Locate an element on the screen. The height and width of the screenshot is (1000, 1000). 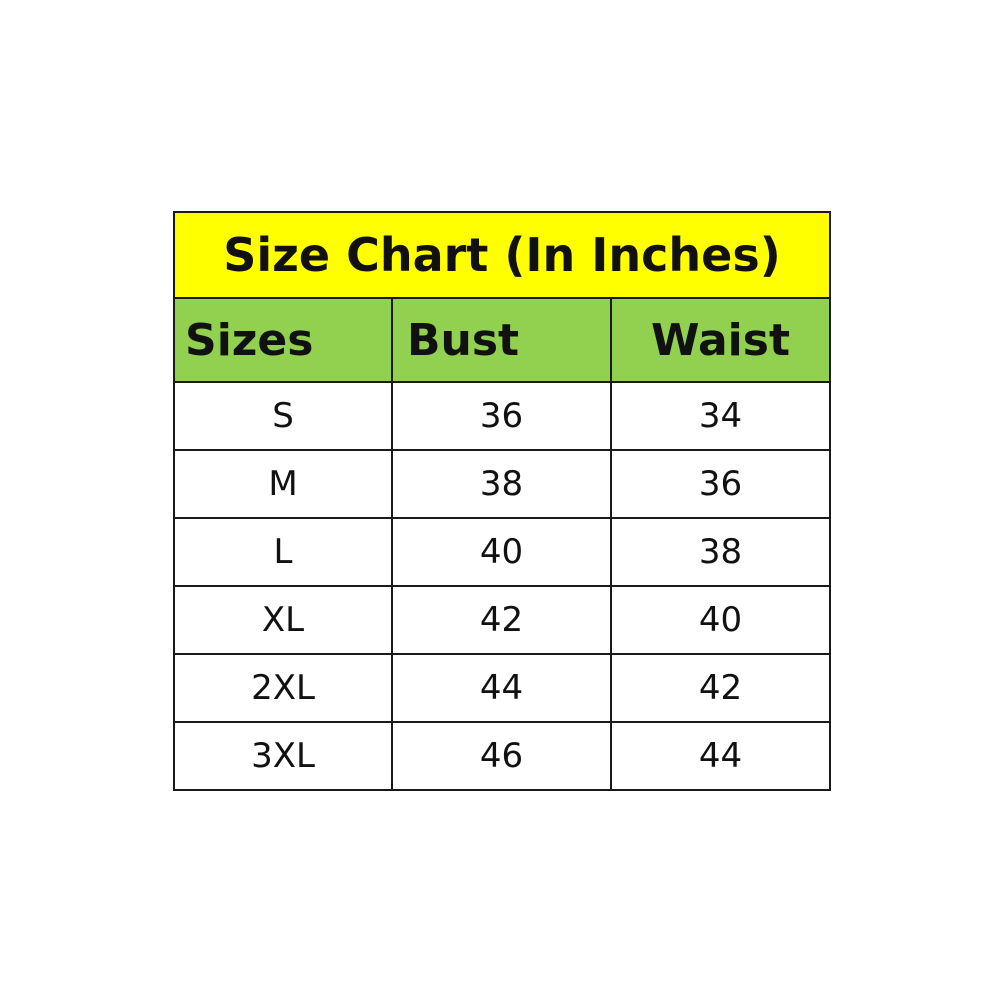
cell-size: 2XL is located at coordinates (283, 688).